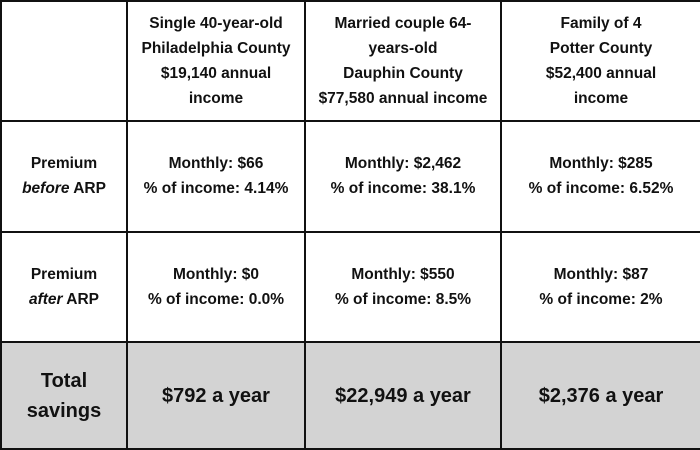 Image resolution: width=700 pixels, height=450 pixels. What do you see at coordinates (216, 274) in the screenshot?
I see `cell-line: Monthly: $0` at bounding box center [216, 274].